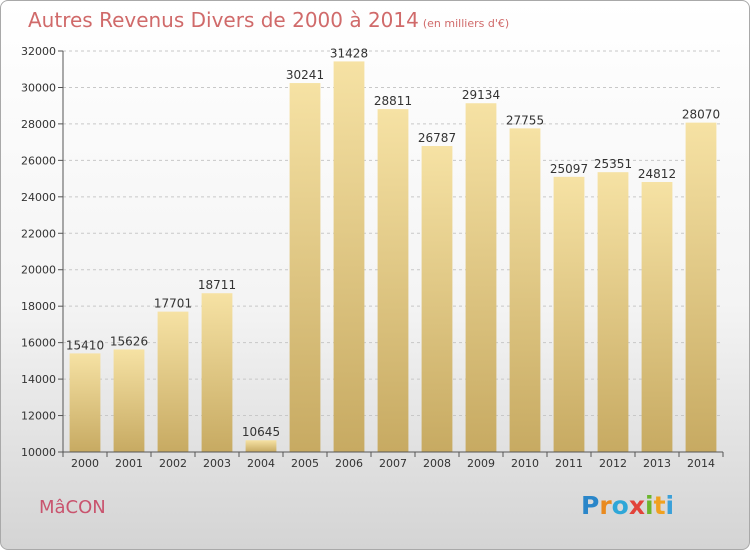 This screenshot has width=750, height=550. I want to click on value-label: 26787, so click(437, 138).